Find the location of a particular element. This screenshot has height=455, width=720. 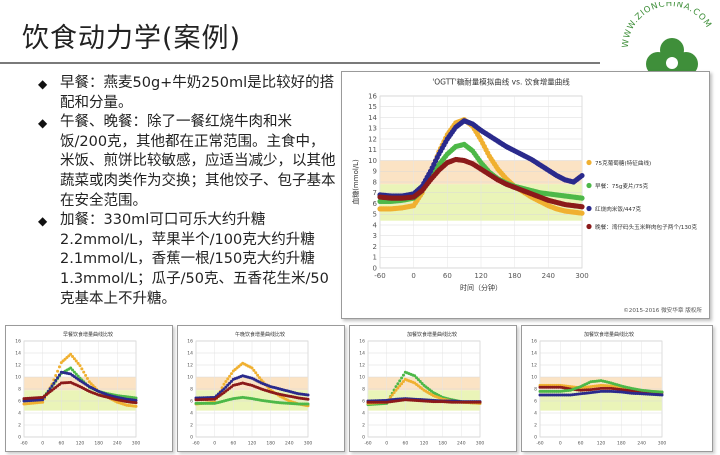

y-tick-label: 14 is located at coordinates (362, 354).